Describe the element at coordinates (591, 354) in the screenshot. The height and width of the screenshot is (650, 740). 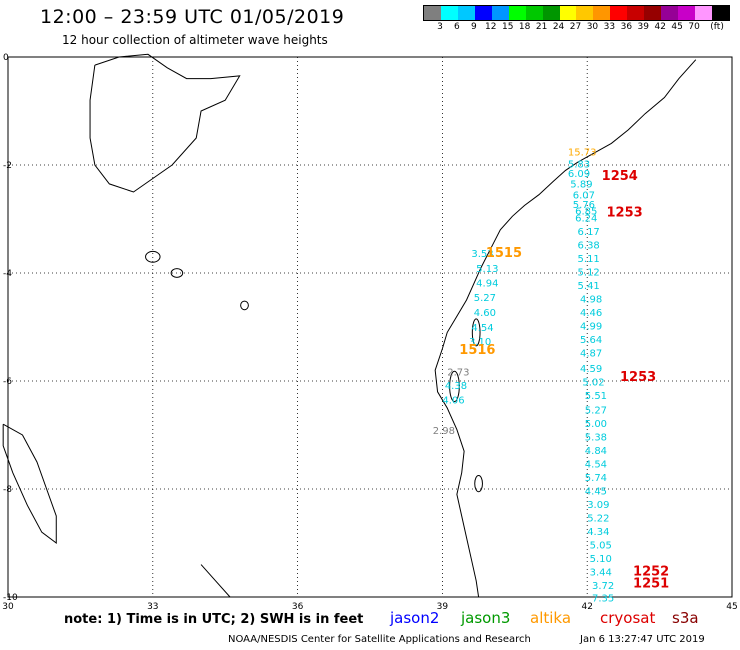
I see `swh-value-label: 4.87` at that location.